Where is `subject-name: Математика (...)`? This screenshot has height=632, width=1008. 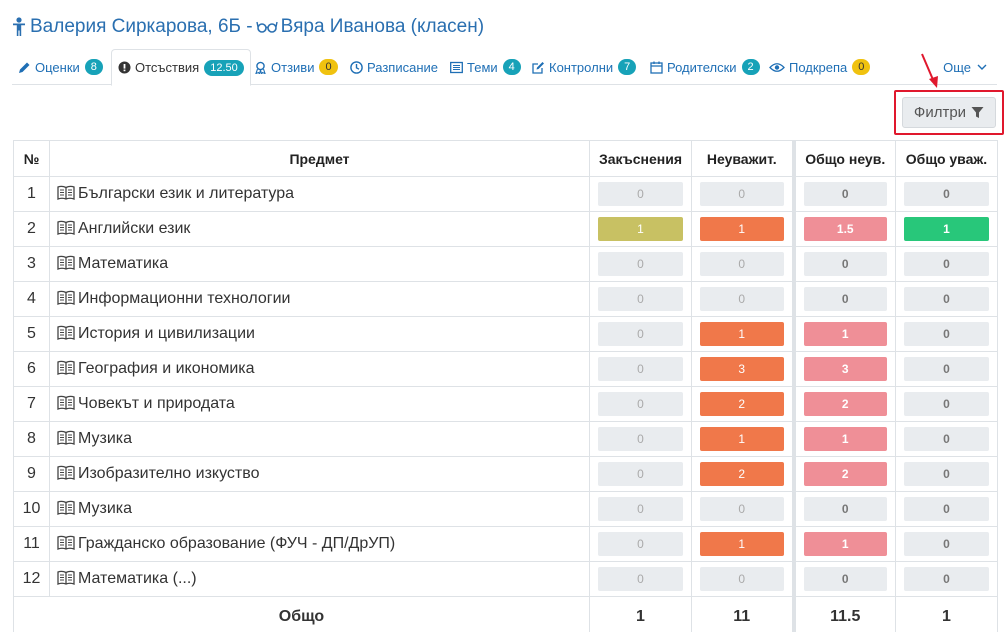 subject-name: Математика (...) is located at coordinates (137, 578).